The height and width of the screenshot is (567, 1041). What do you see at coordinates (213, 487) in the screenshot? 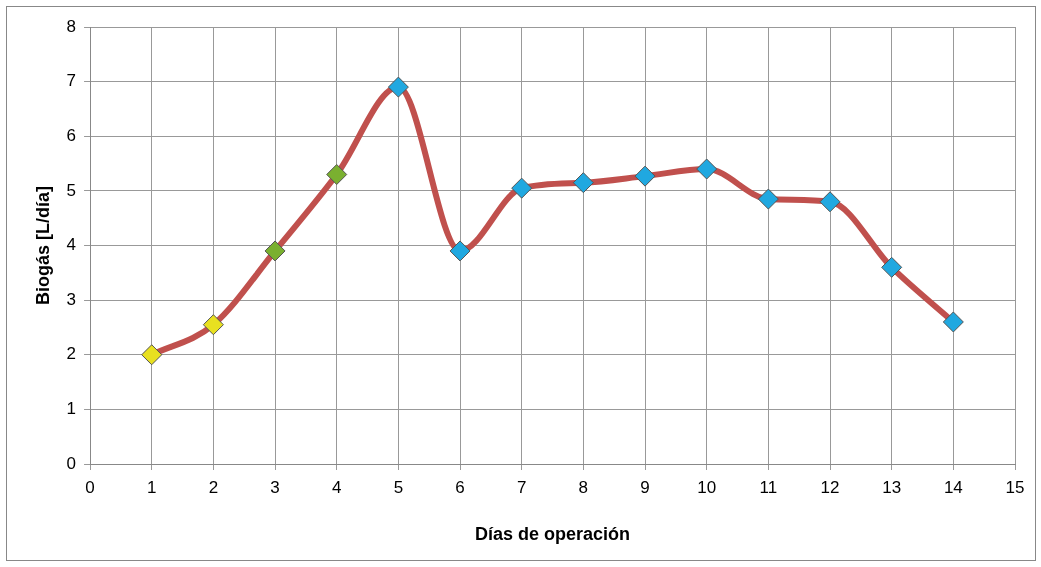
I see `x-tick-label: 2` at bounding box center [213, 487].